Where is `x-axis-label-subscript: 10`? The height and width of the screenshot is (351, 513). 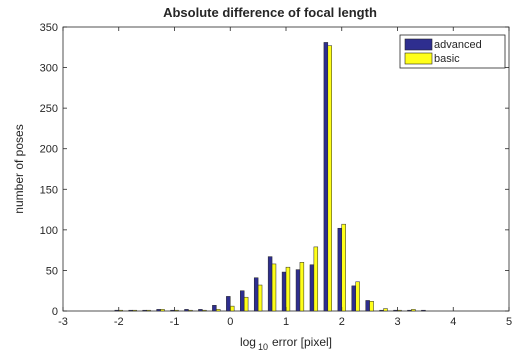 x-axis-label-subscript: 10 is located at coordinates (263, 346).